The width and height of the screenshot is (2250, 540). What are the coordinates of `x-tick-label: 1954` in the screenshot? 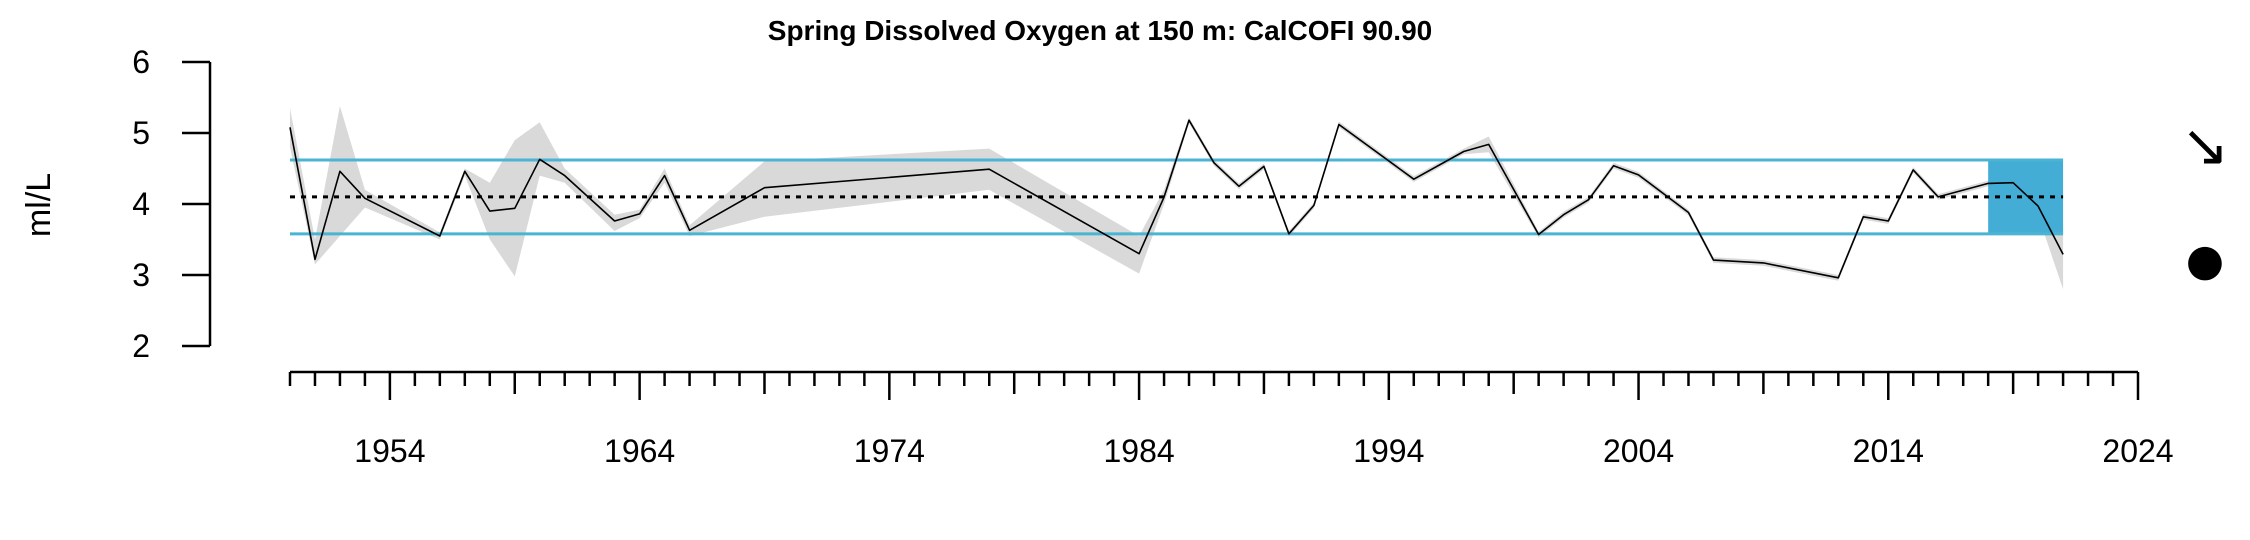 It's located at (389, 451).